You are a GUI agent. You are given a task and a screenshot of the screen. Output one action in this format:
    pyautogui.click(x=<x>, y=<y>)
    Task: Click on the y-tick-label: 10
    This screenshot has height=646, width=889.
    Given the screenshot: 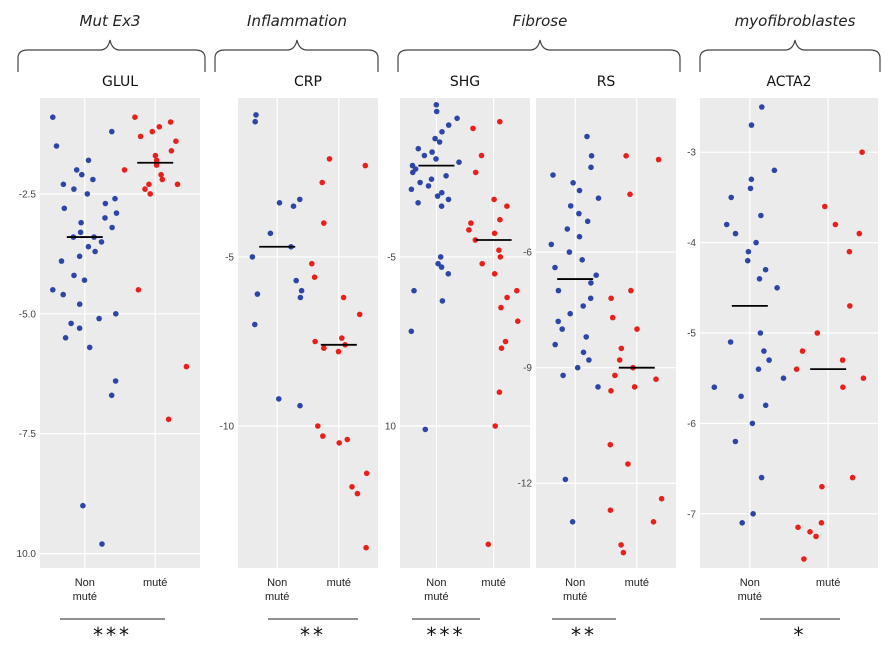 What is the action you would take?
    pyautogui.click(x=391, y=426)
    